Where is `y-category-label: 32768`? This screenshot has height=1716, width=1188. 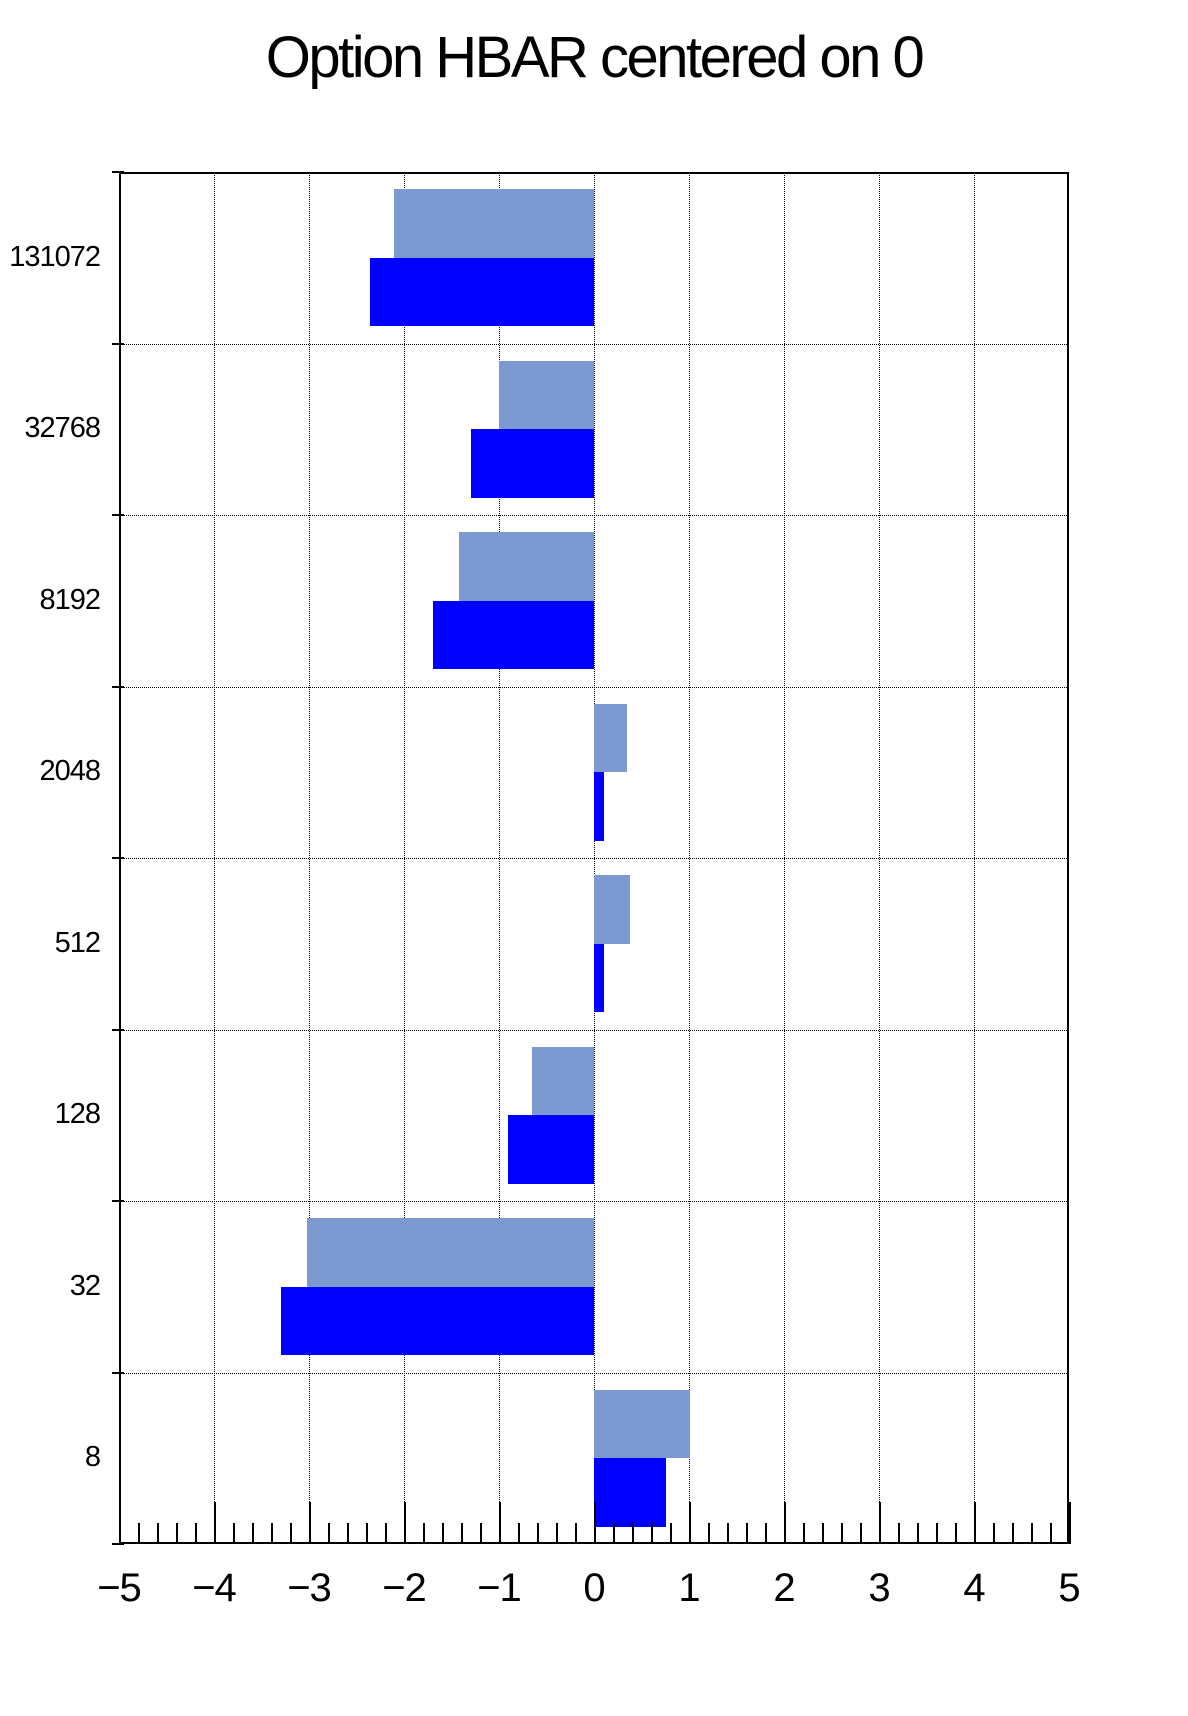
y-category-label: 32768 is located at coordinates (62, 428).